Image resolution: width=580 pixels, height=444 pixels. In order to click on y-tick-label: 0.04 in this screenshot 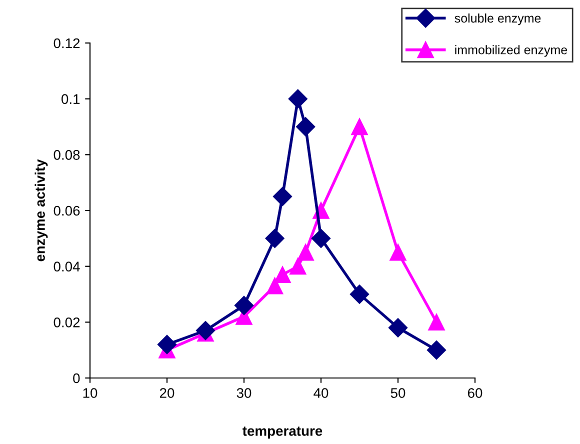, I will do `click(67, 267)`.